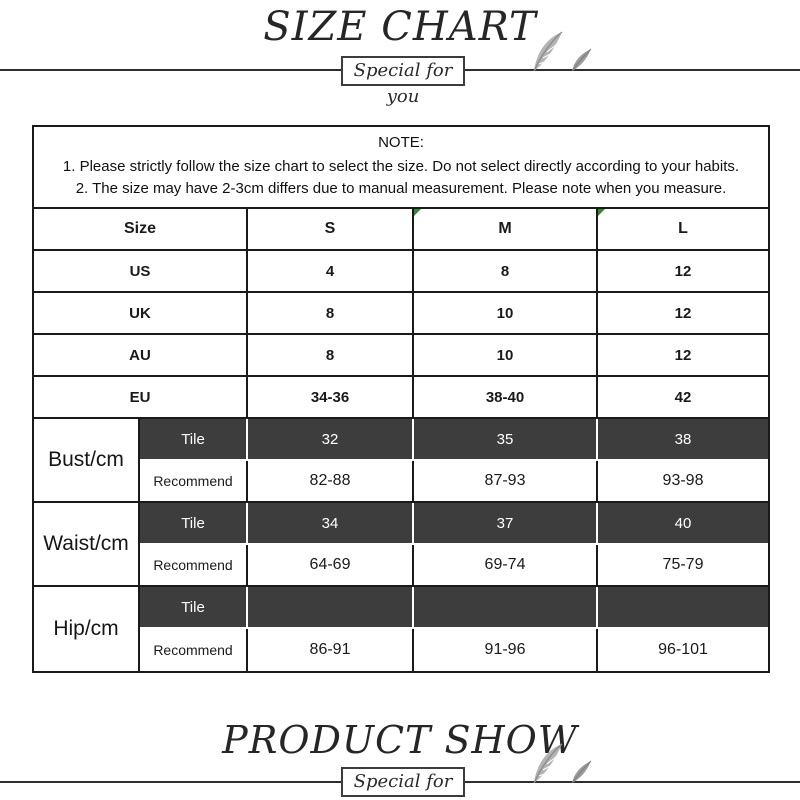  Describe the element at coordinates (506, 650) in the screenshot. I see `hip-recommend-m: 91-96` at that location.